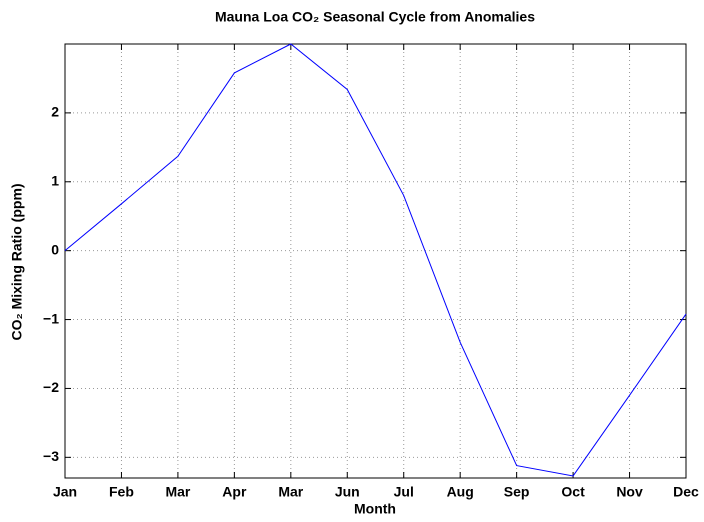  I want to click on y-axis-label: CO₂ Mixing Ratio (ppm), so click(17, 261).